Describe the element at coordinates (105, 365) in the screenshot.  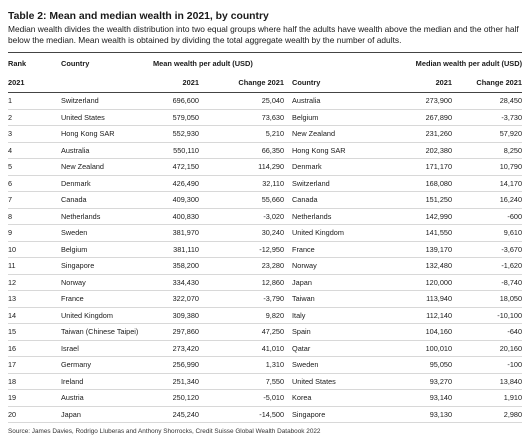
I see `mean-country-cell: Germany` at that location.